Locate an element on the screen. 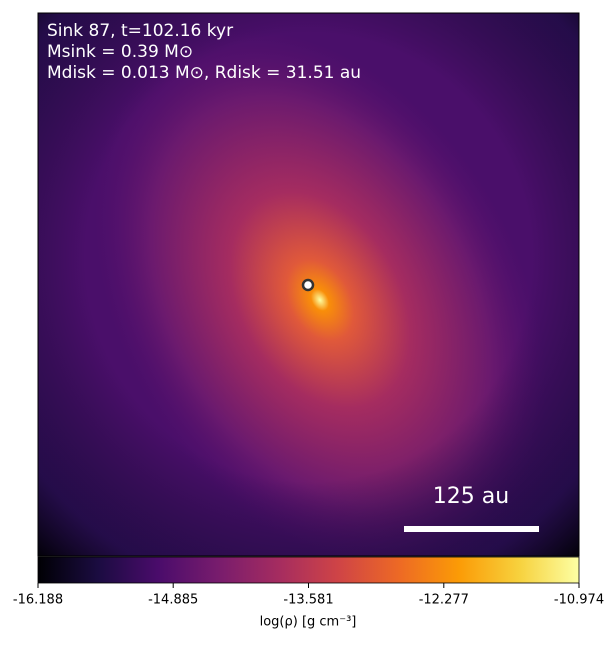 This screenshot has height=648, width=615. colorbar-tick-label: -13.581 is located at coordinates (308, 600).